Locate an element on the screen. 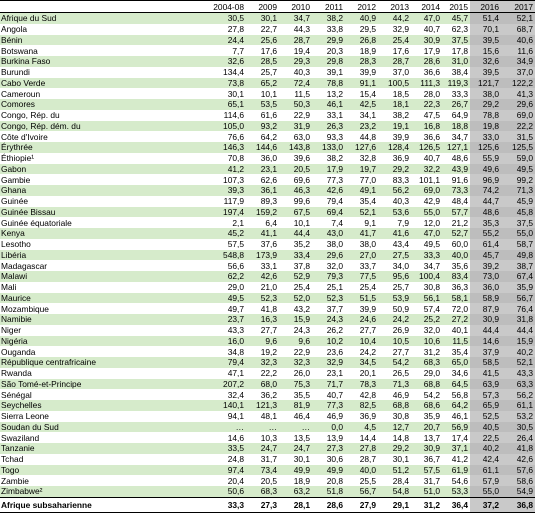 The height and width of the screenshot is (519, 535). cell: 43,4 is located at coordinates (400, 244).